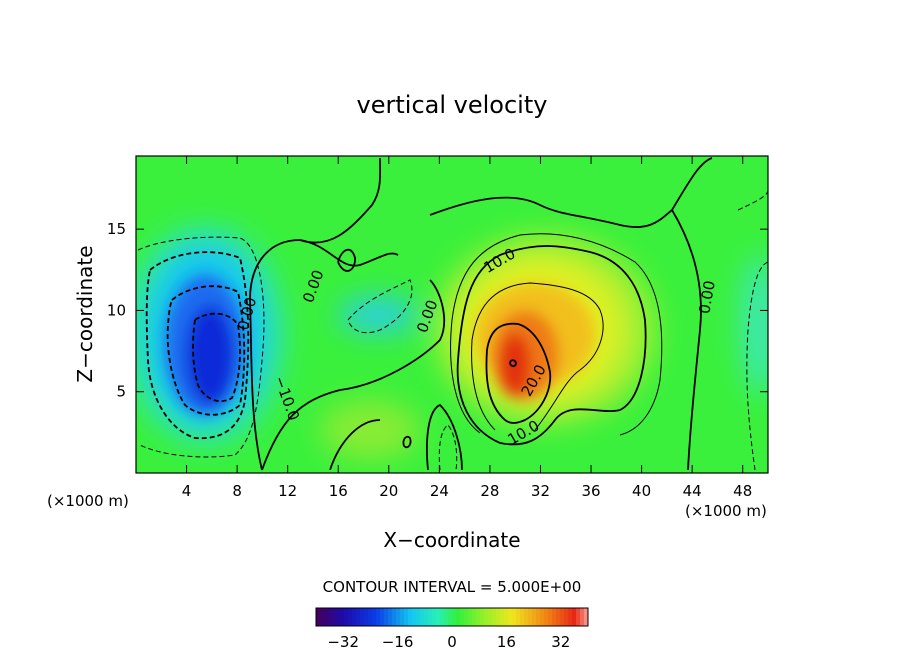  I want to click on contour-label: 0.00, so click(707, 297).